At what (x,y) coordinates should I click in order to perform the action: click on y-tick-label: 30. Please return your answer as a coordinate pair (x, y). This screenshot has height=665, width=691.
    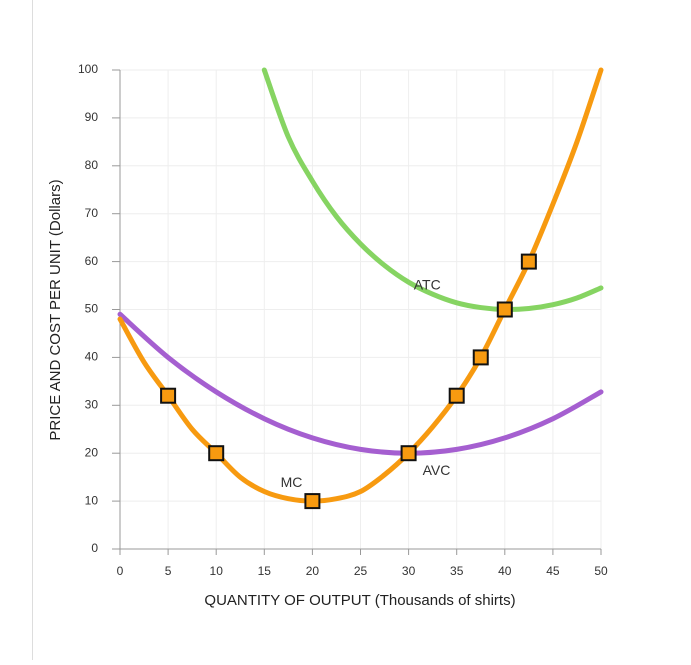
    Looking at the image, I should click on (92, 404).